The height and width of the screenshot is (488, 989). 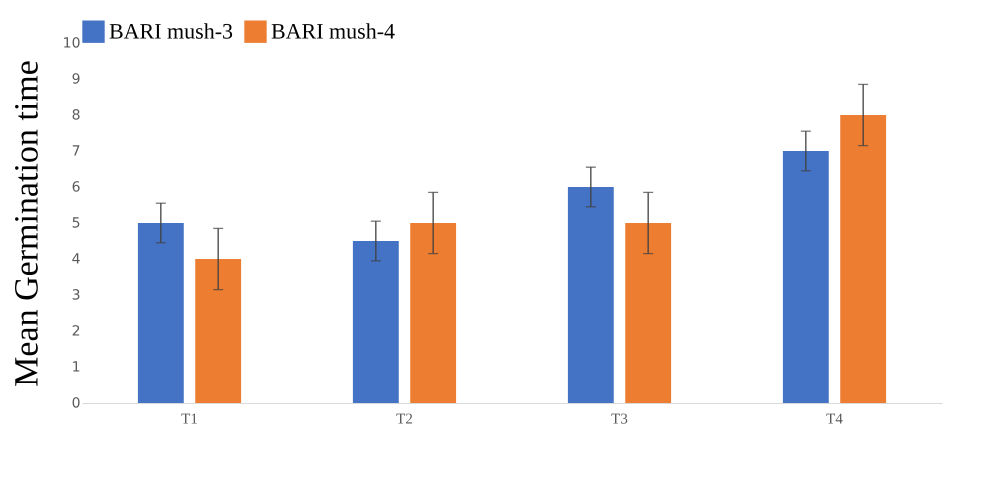 What do you see at coordinates (71, 44) in the screenshot?
I see `y-tick-label: 10` at bounding box center [71, 44].